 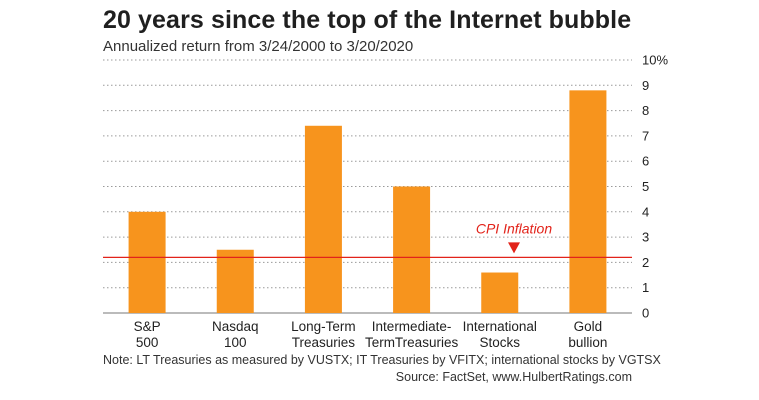 I want to click on x-category-label: Gold, so click(x=588, y=326).